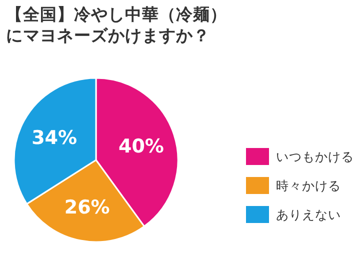  What do you see at coordinates (55, 138) in the screenshot?
I see `data-label: 34%` at bounding box center [55, 138].